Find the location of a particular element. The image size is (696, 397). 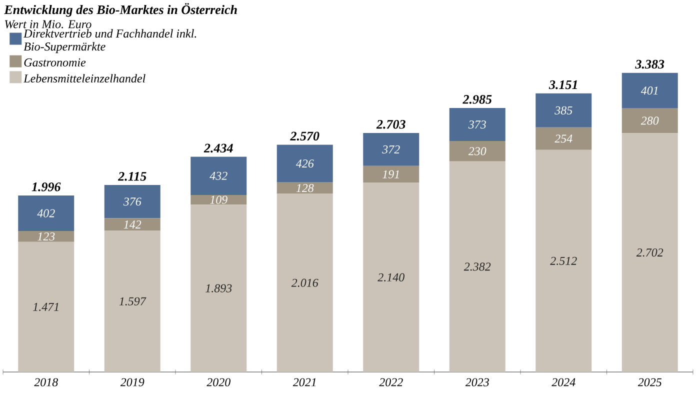

data-label: 385 is located at coordinates (563, 110).